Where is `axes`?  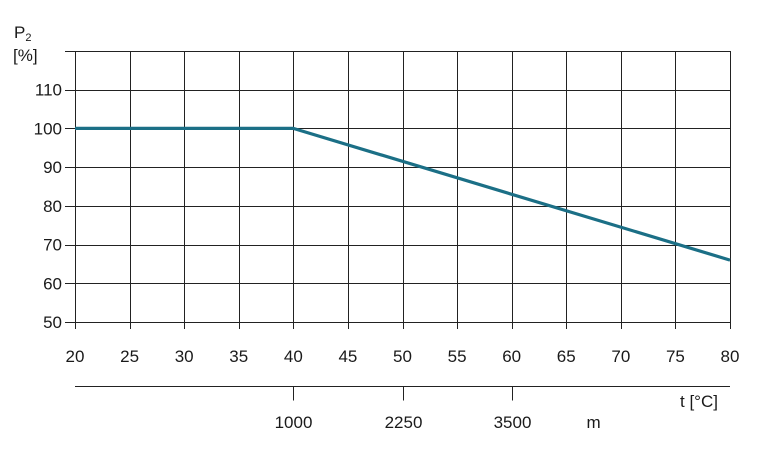 axes is located at coordinates (402, 393).